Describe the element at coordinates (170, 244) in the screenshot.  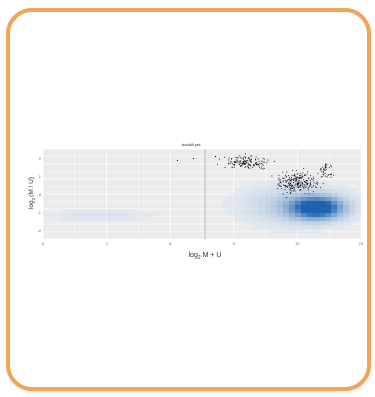
I see `x-tick-label: 6` at that location.